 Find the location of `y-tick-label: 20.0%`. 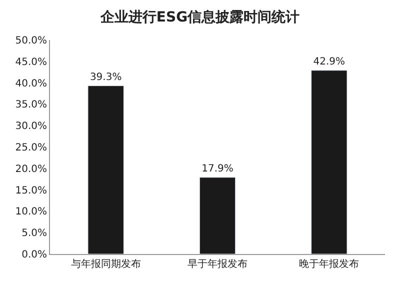

y-tick-label: 20.0% is located at coordinates (31, 169).